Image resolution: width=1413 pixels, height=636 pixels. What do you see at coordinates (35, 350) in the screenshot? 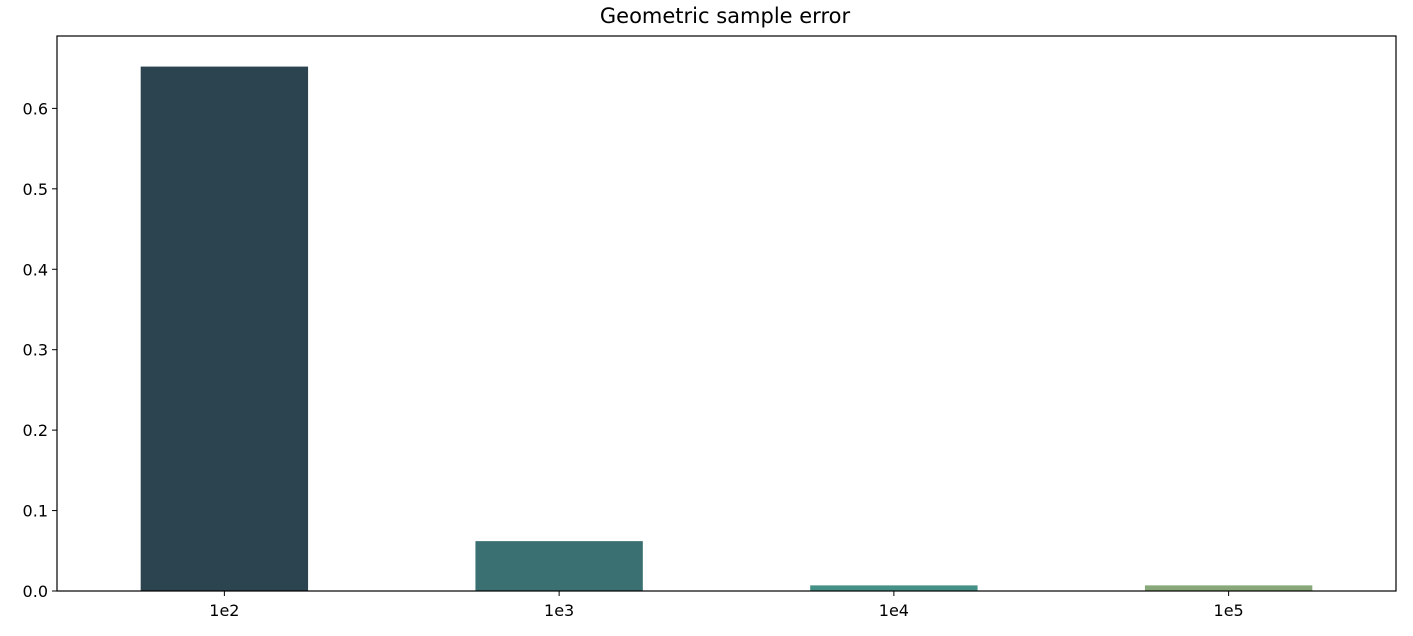
I see `y-tick-label: 0.3` at bounding box center [35, 350].